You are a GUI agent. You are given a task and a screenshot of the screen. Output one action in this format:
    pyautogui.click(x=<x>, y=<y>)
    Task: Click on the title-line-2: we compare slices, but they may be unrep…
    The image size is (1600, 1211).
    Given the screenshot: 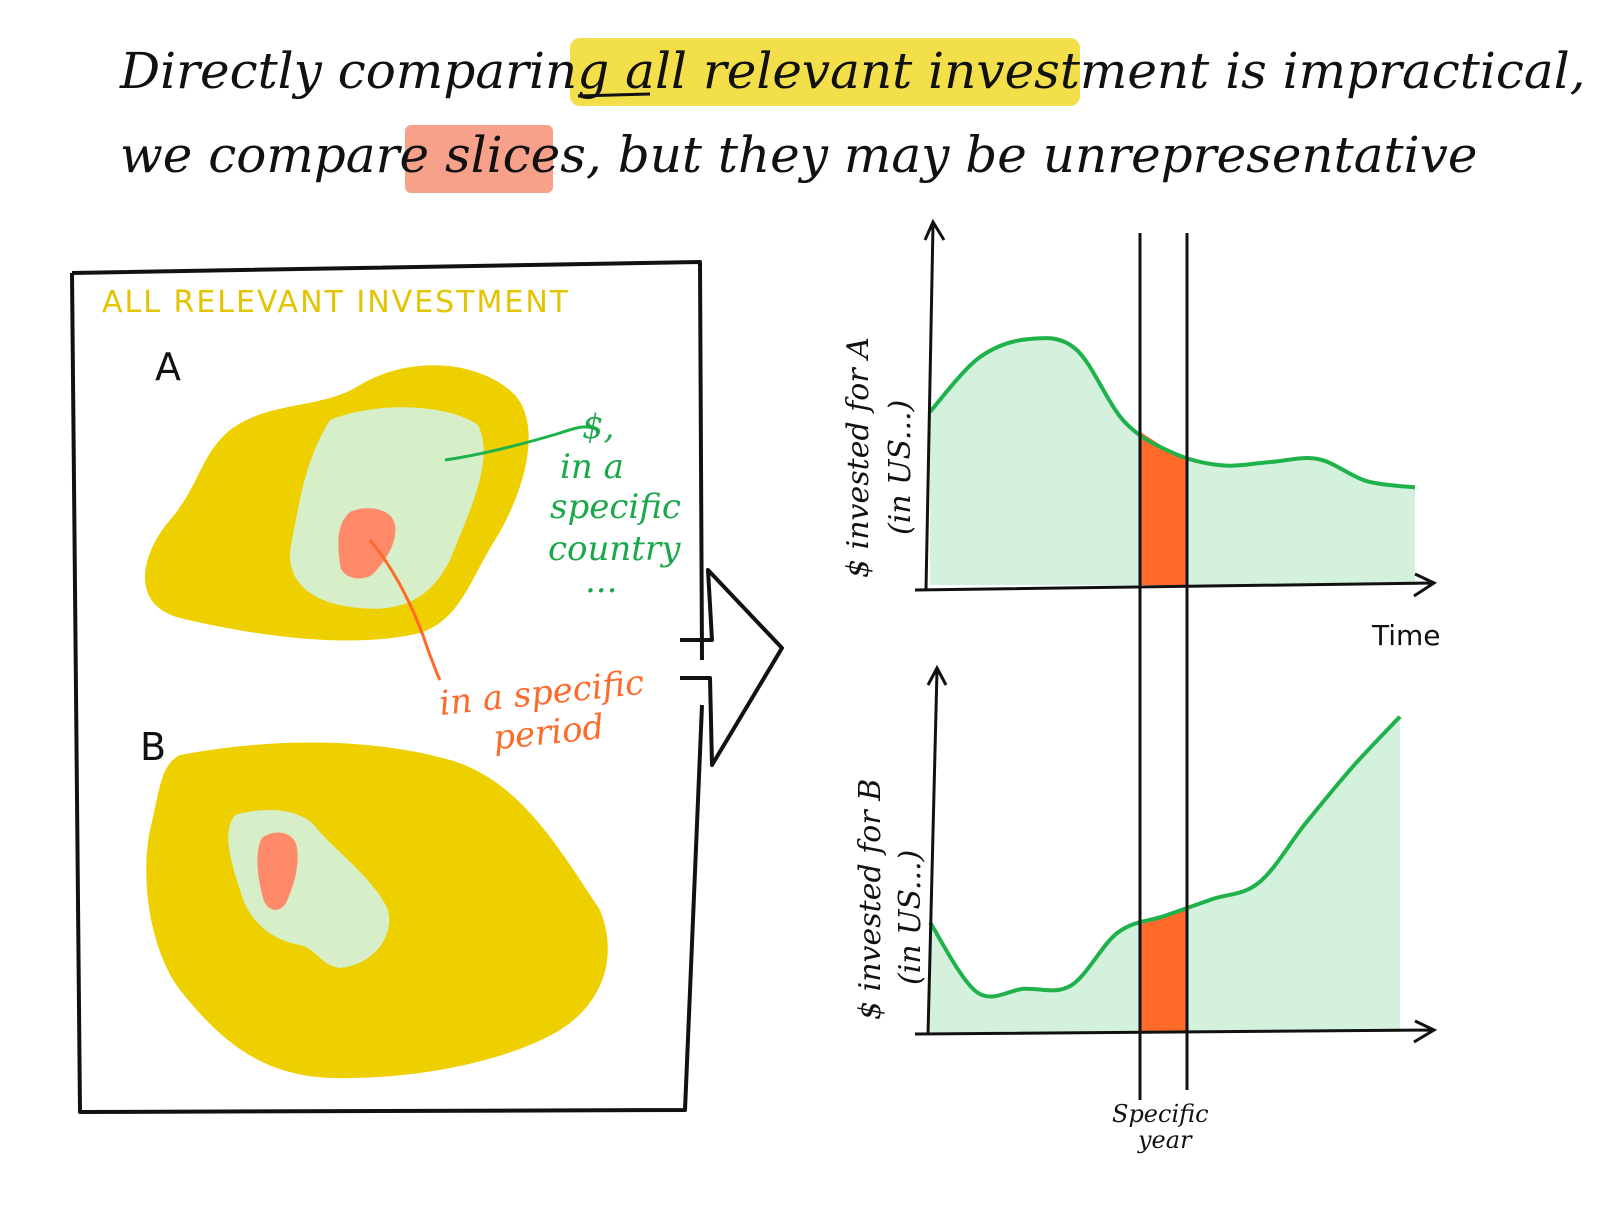 What is the action you would take?
    pyautogui.click(x=798, y=155)
    